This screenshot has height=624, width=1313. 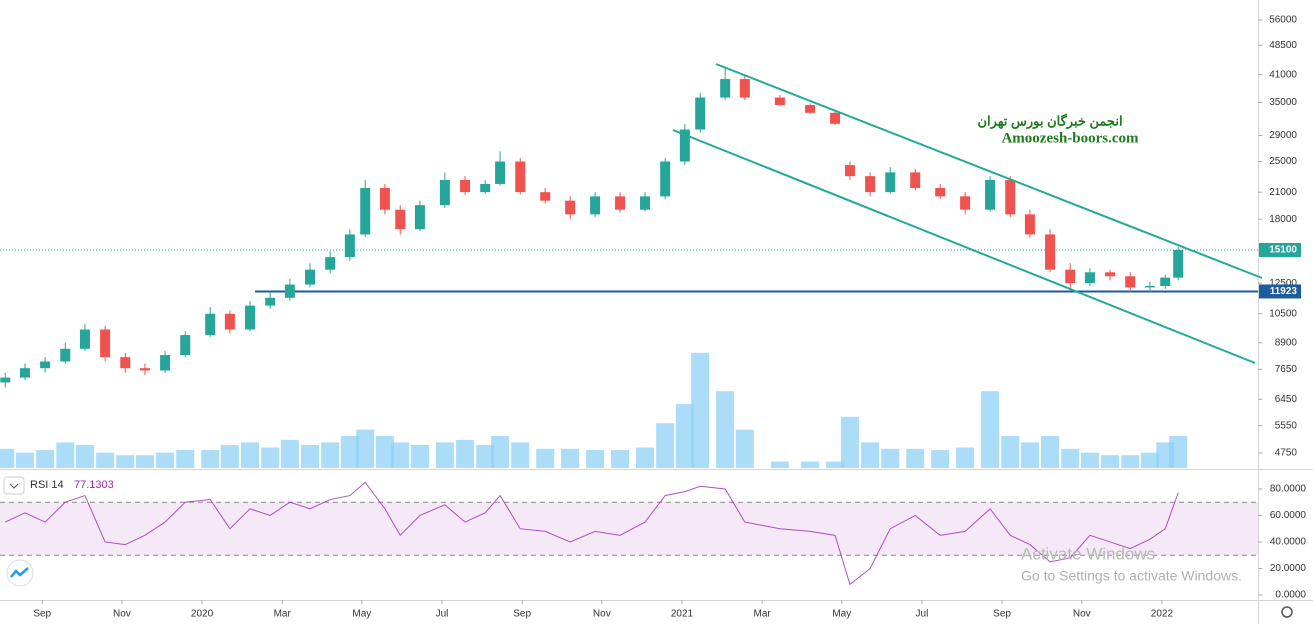 What do you see at coordinates (841, 614) in the screenshot?
I see `x-tick-label: May` at bounding box center [841, 614].